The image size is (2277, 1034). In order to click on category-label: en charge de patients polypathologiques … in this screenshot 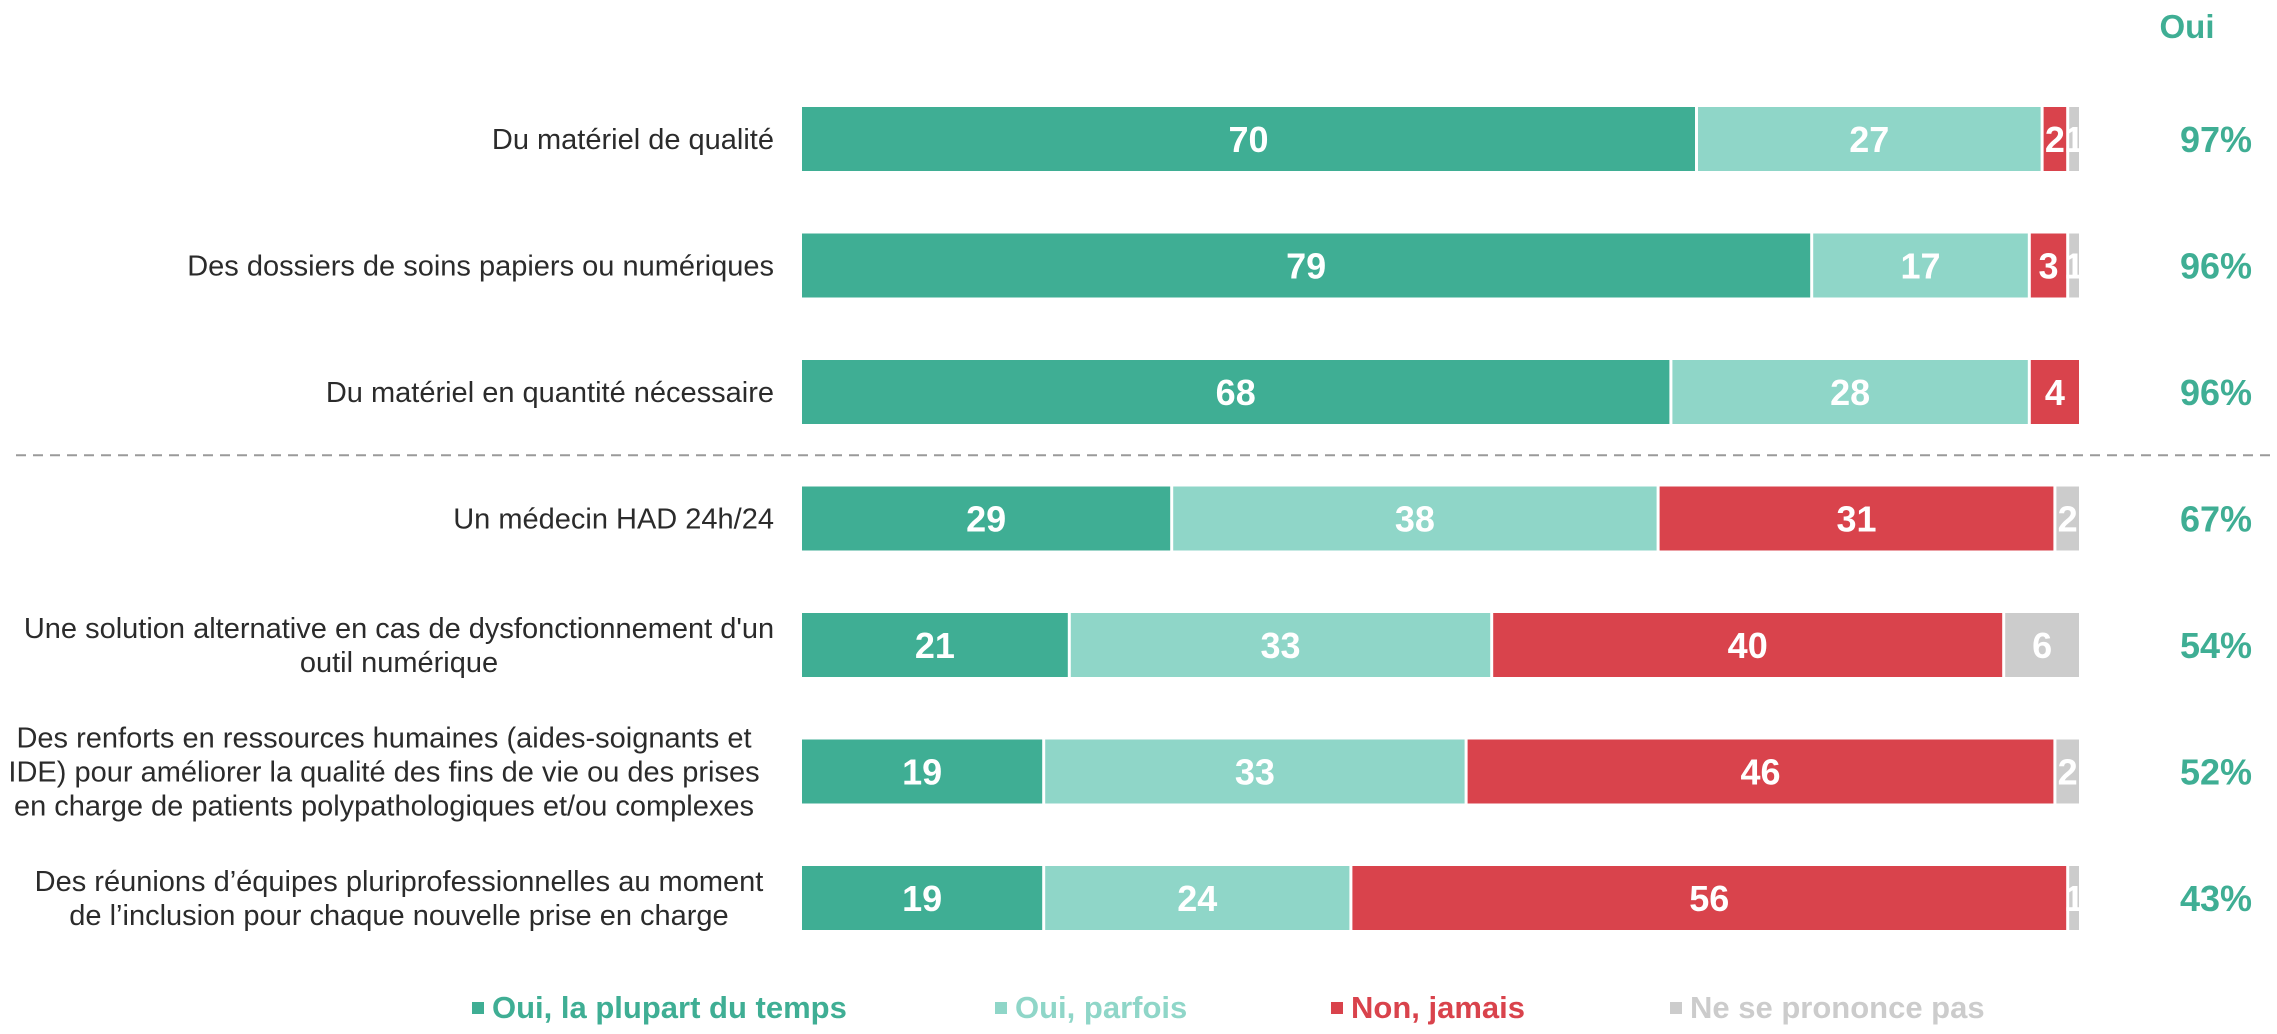, I will do `click(384, 807)`.